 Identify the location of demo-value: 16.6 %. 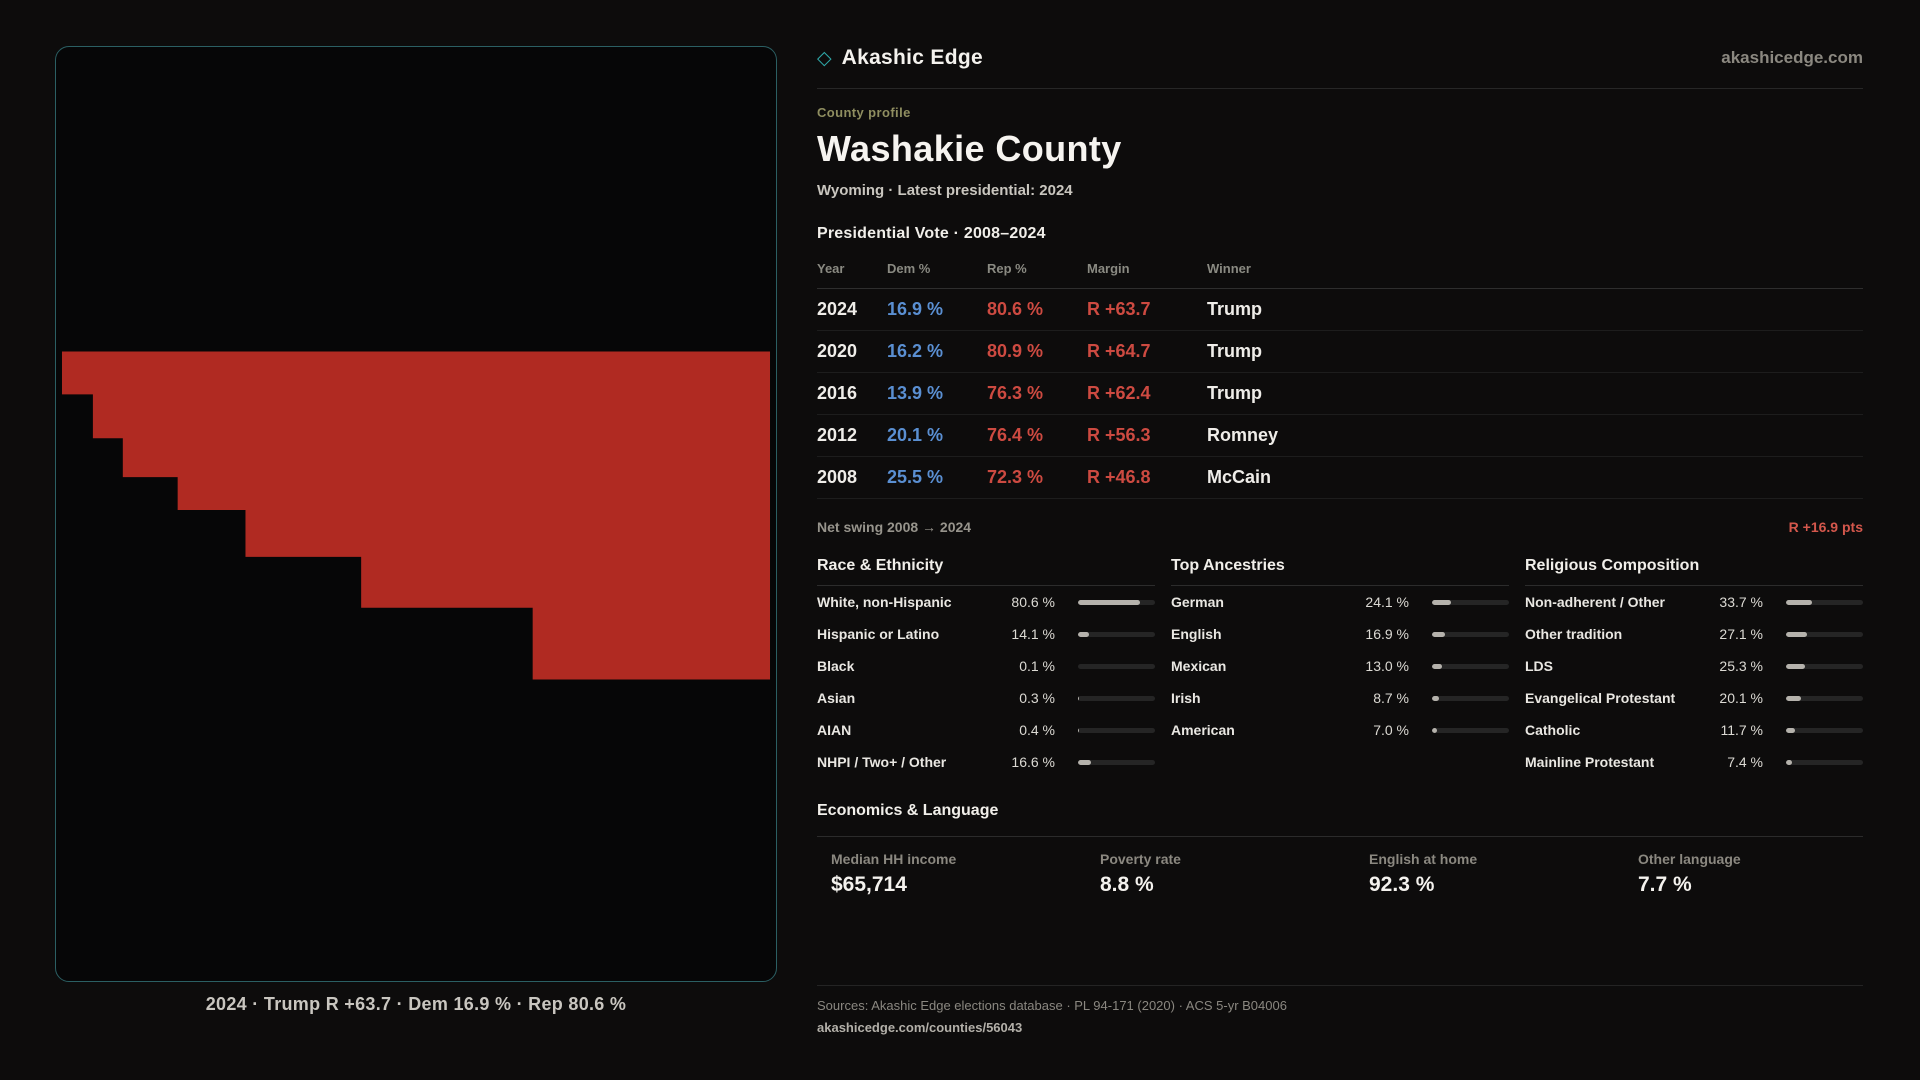
(1033, 762).